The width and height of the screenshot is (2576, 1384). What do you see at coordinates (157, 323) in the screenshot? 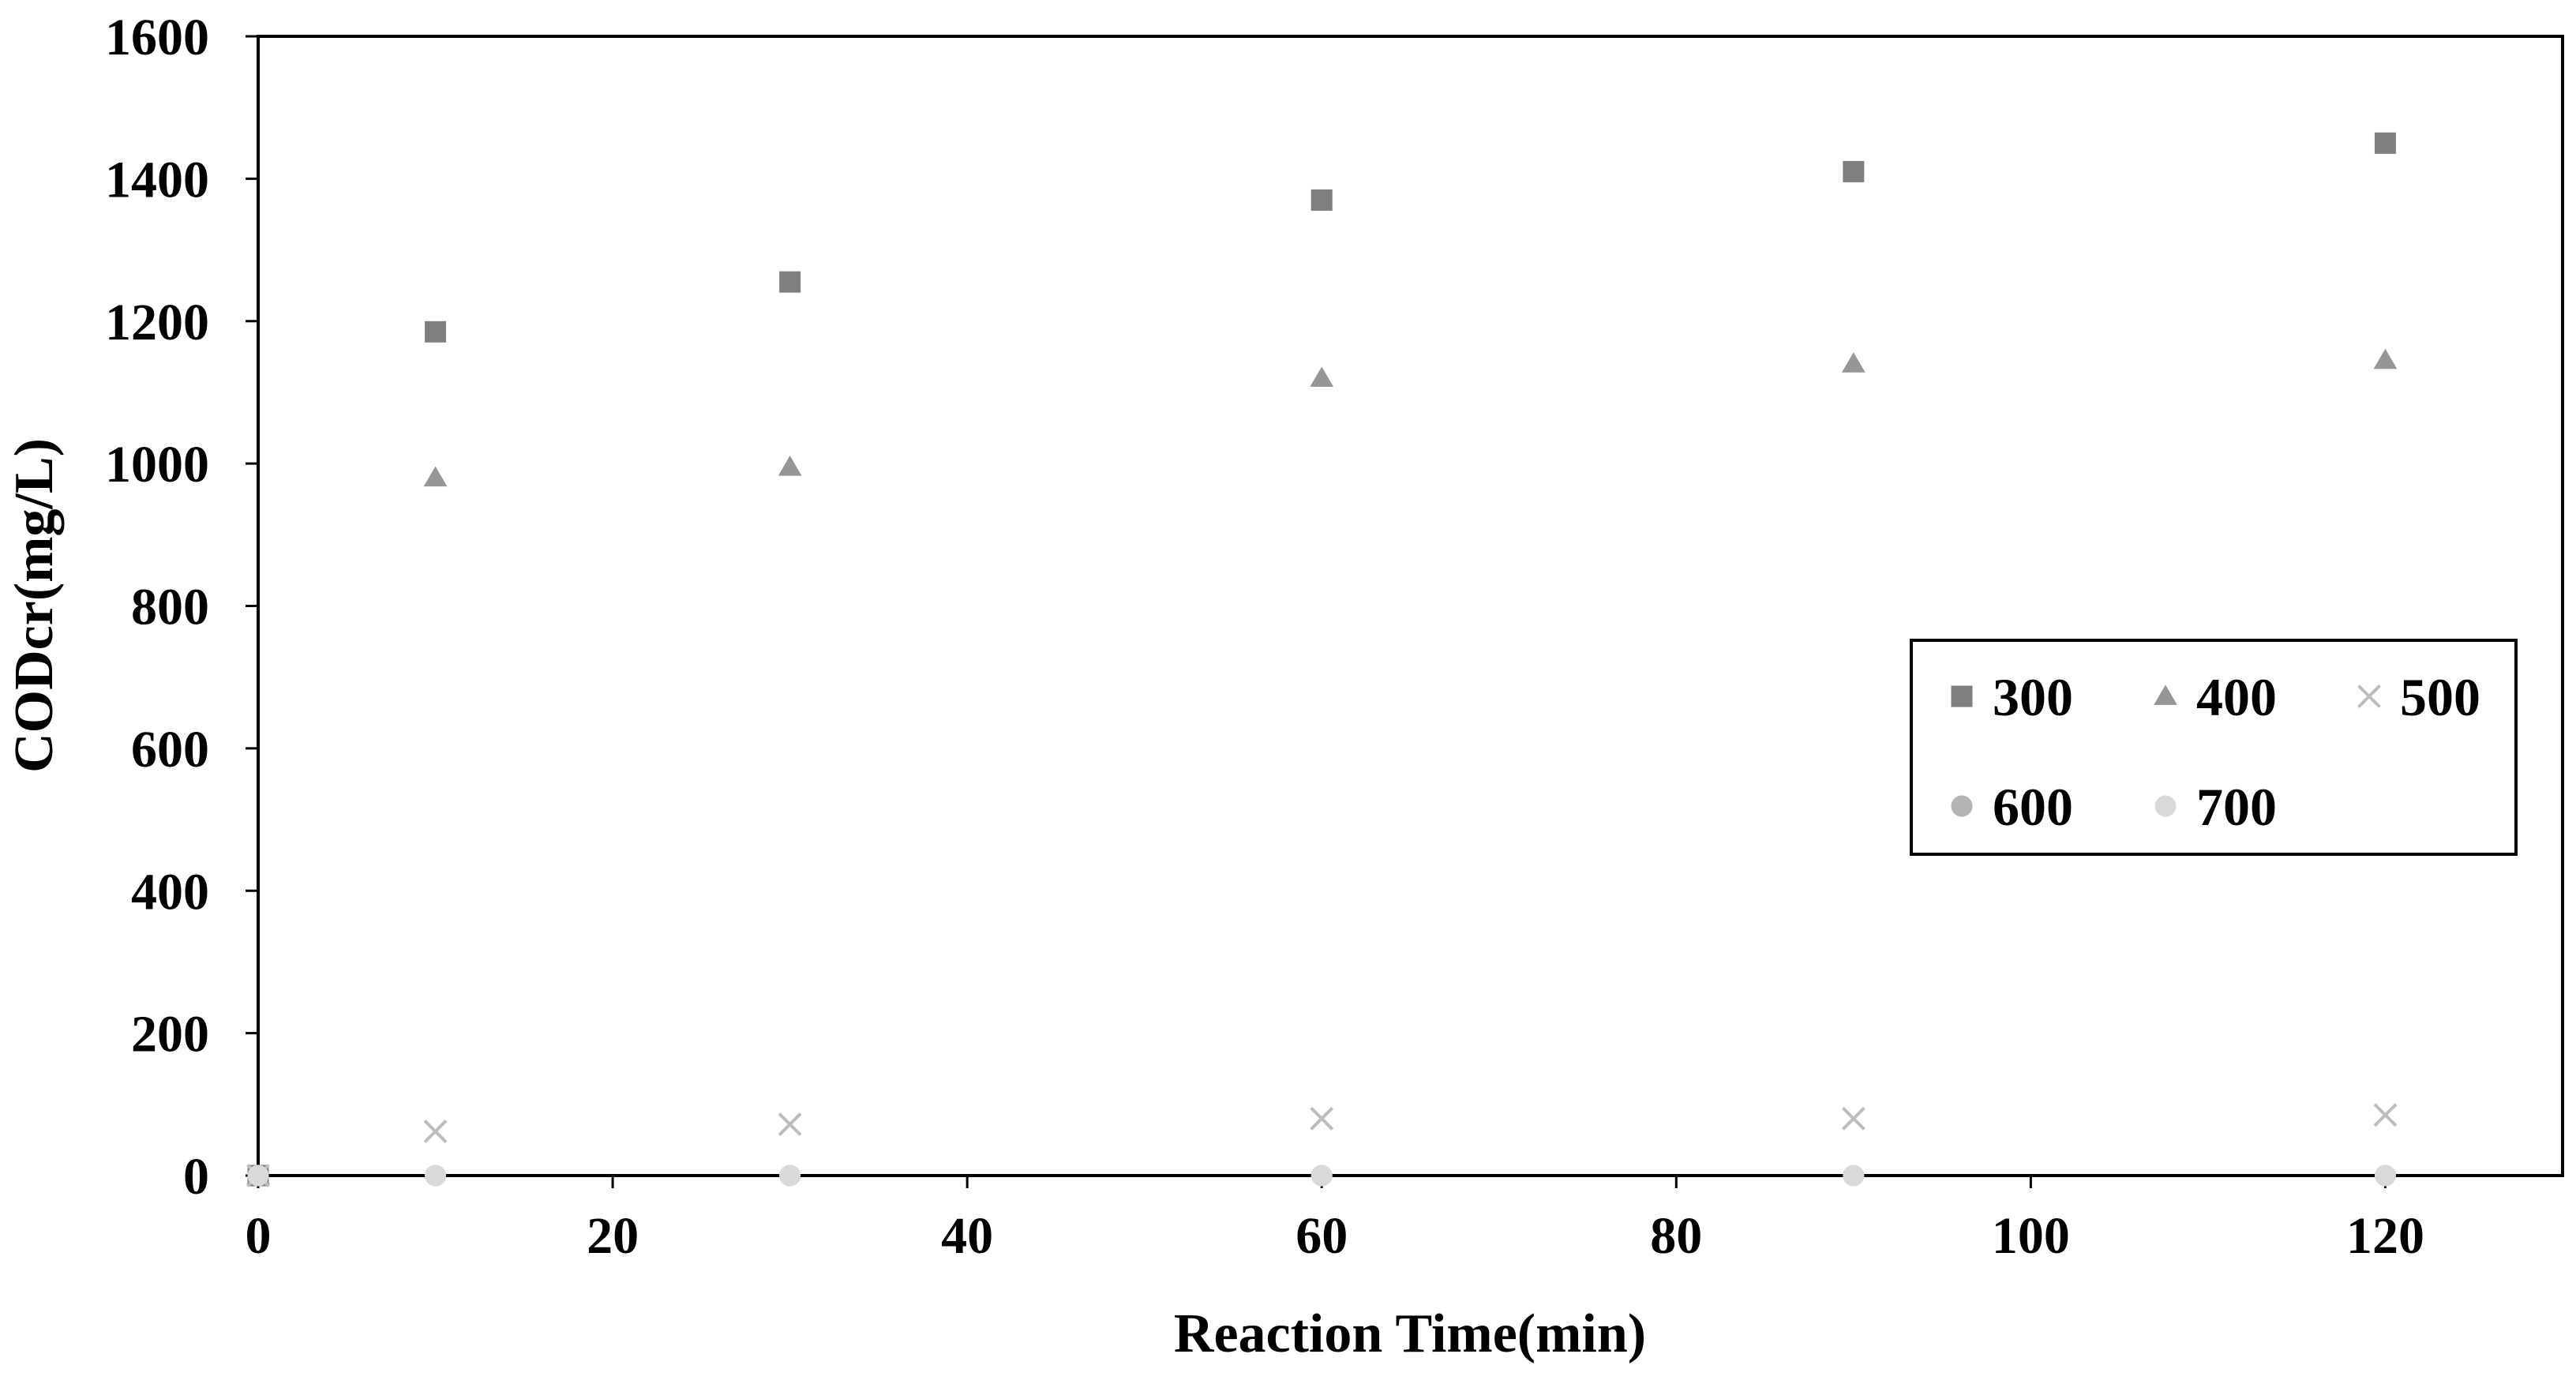
I see `y-tick-label: 1200` at bounding box center [157, 323].